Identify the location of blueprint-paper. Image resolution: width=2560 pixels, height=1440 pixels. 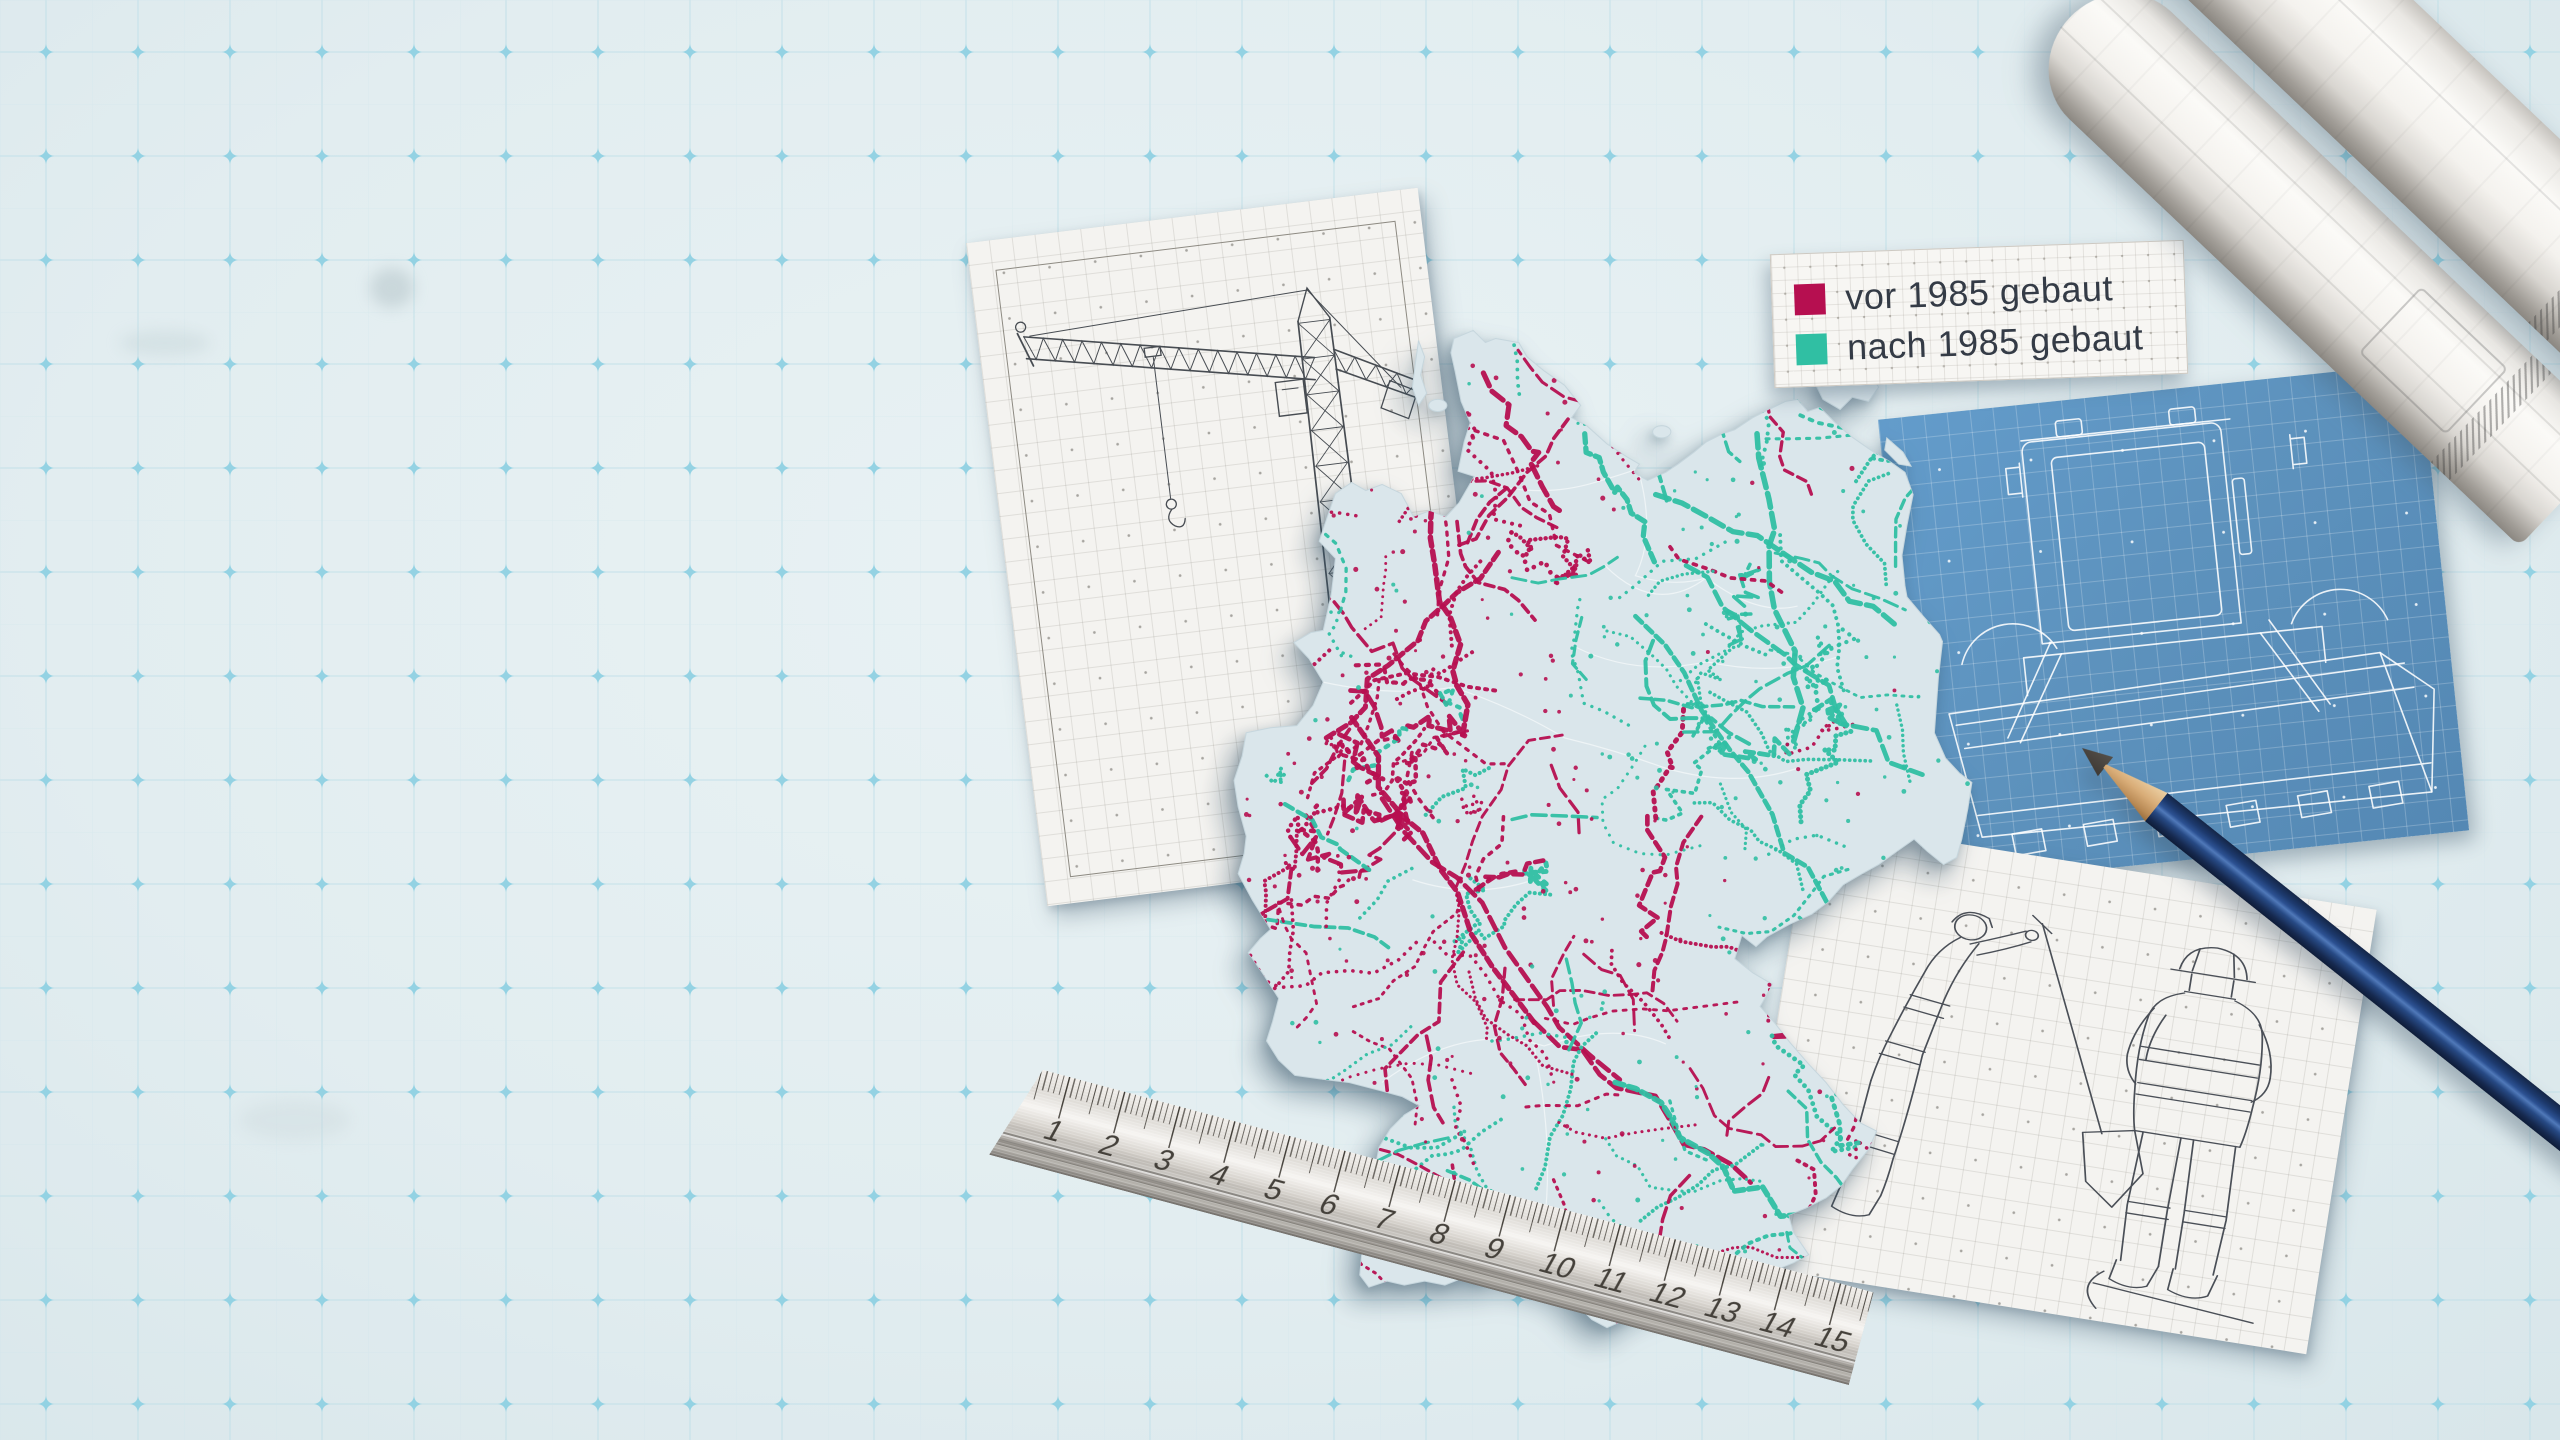
(2173, 625).